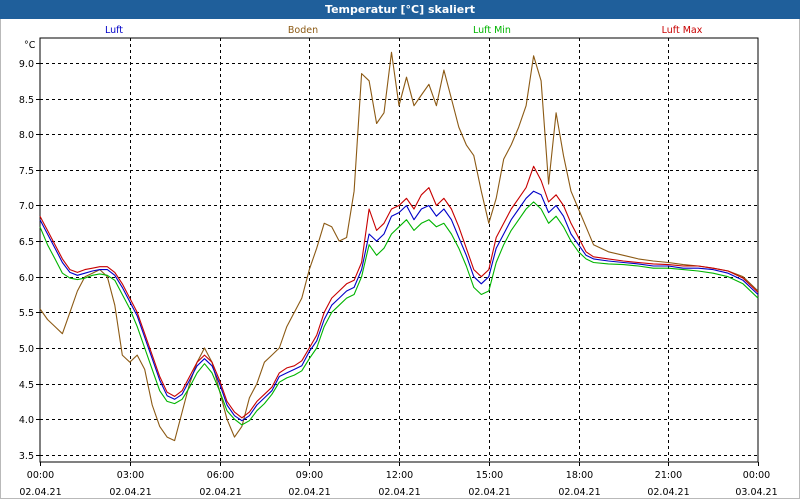  Describe the element at coordinates (26, 242) in the screenshot. I see `y-tick-label: 6.5` at that location.